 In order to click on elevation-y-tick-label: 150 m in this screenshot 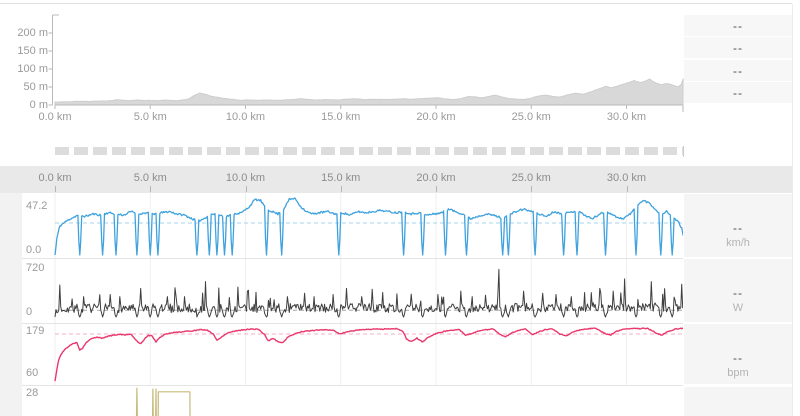, I will do `click(32, 51)`.